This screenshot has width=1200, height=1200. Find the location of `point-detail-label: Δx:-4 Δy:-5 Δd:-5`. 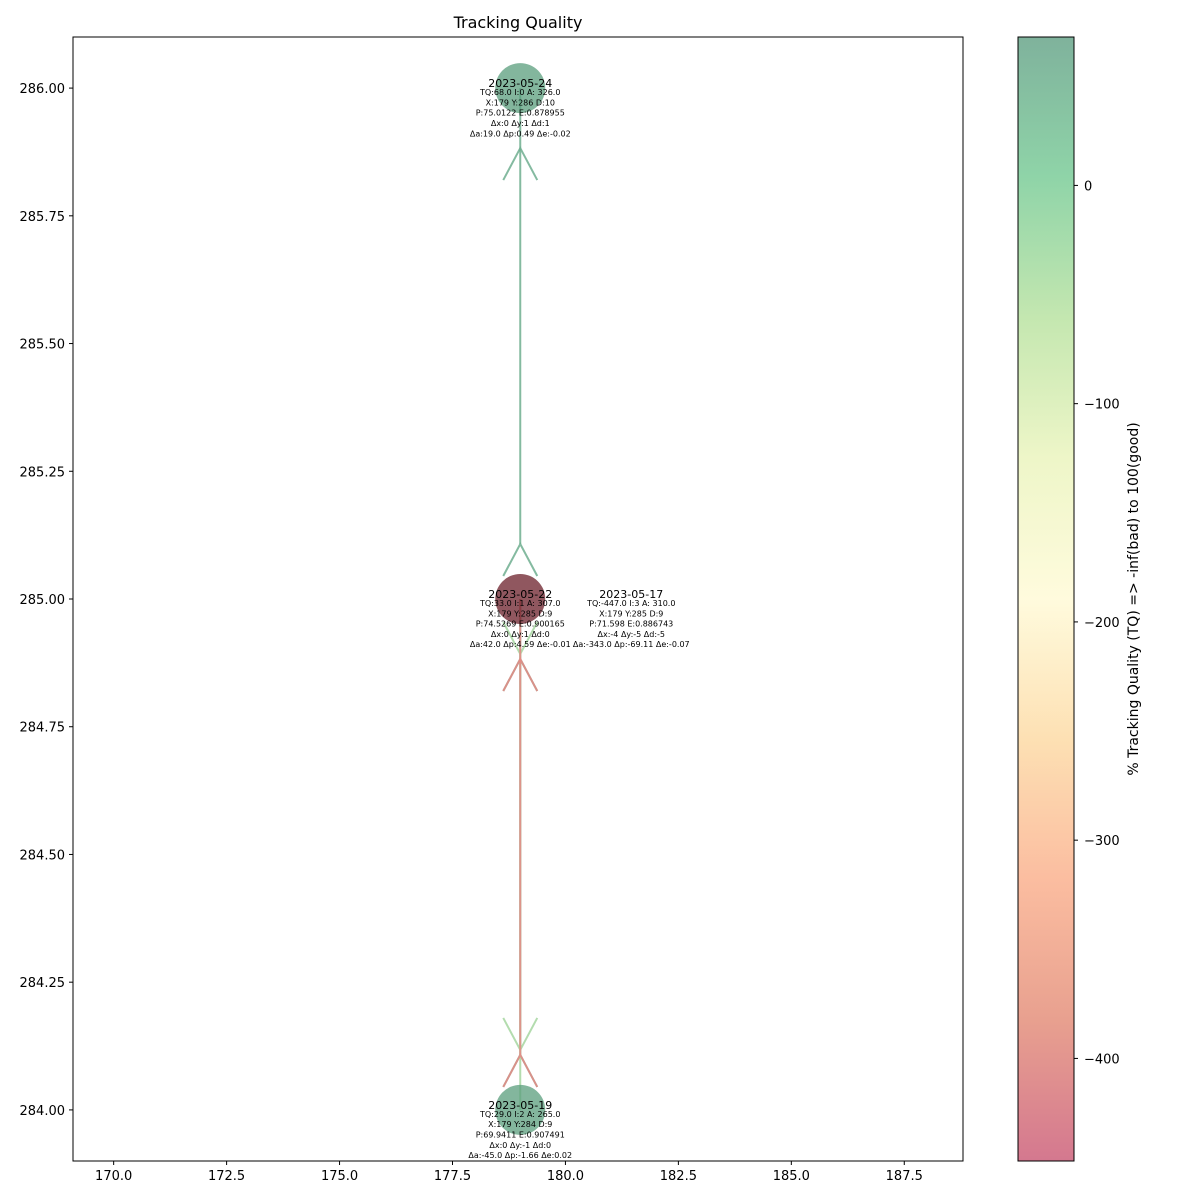

point-detail-label: Δx:-4 Δy:-5 Δd:-5 is located at coordinates (631, 634).